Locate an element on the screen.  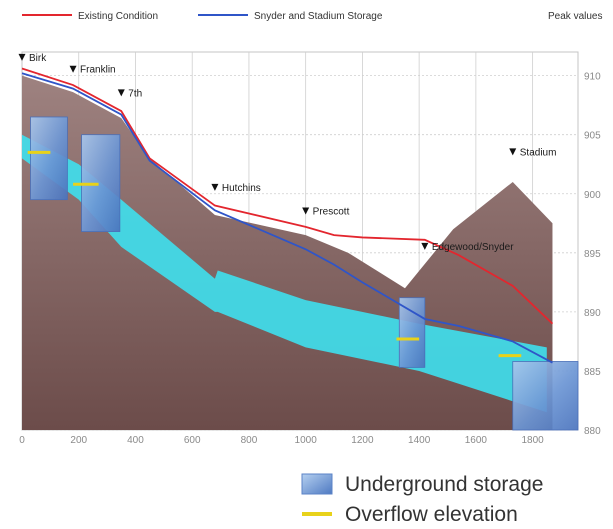
legend-overflow-swatch is located at coordinates (317, 514).